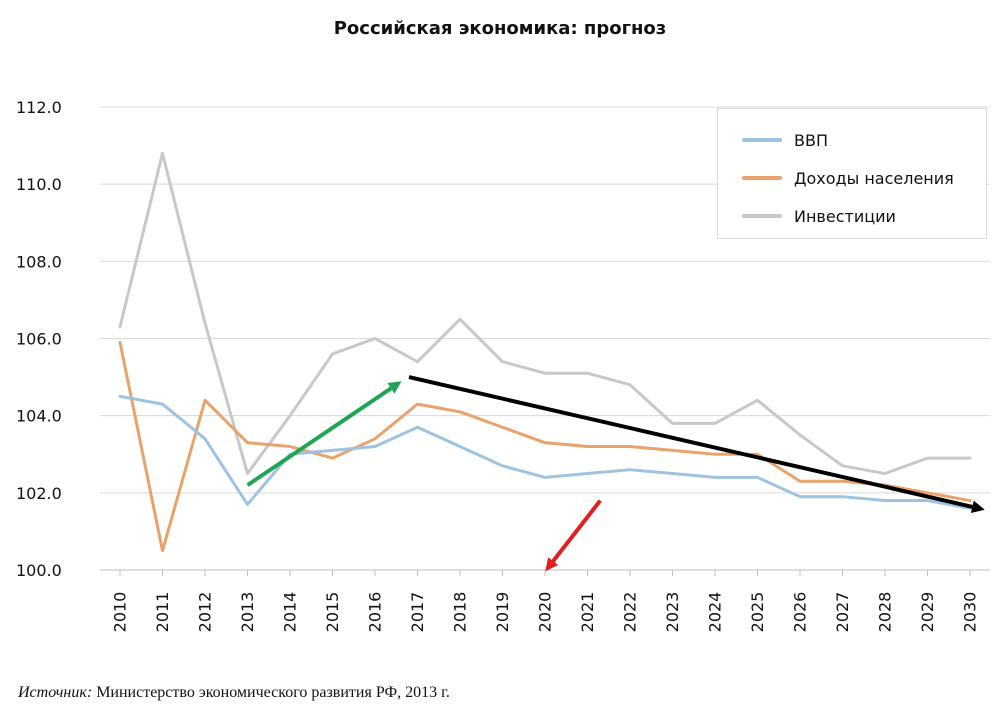  What do you see at coordinates (800, 612) in the screenshot?
I see `x-tick-label: 2026` at bounding box center [800, 612].